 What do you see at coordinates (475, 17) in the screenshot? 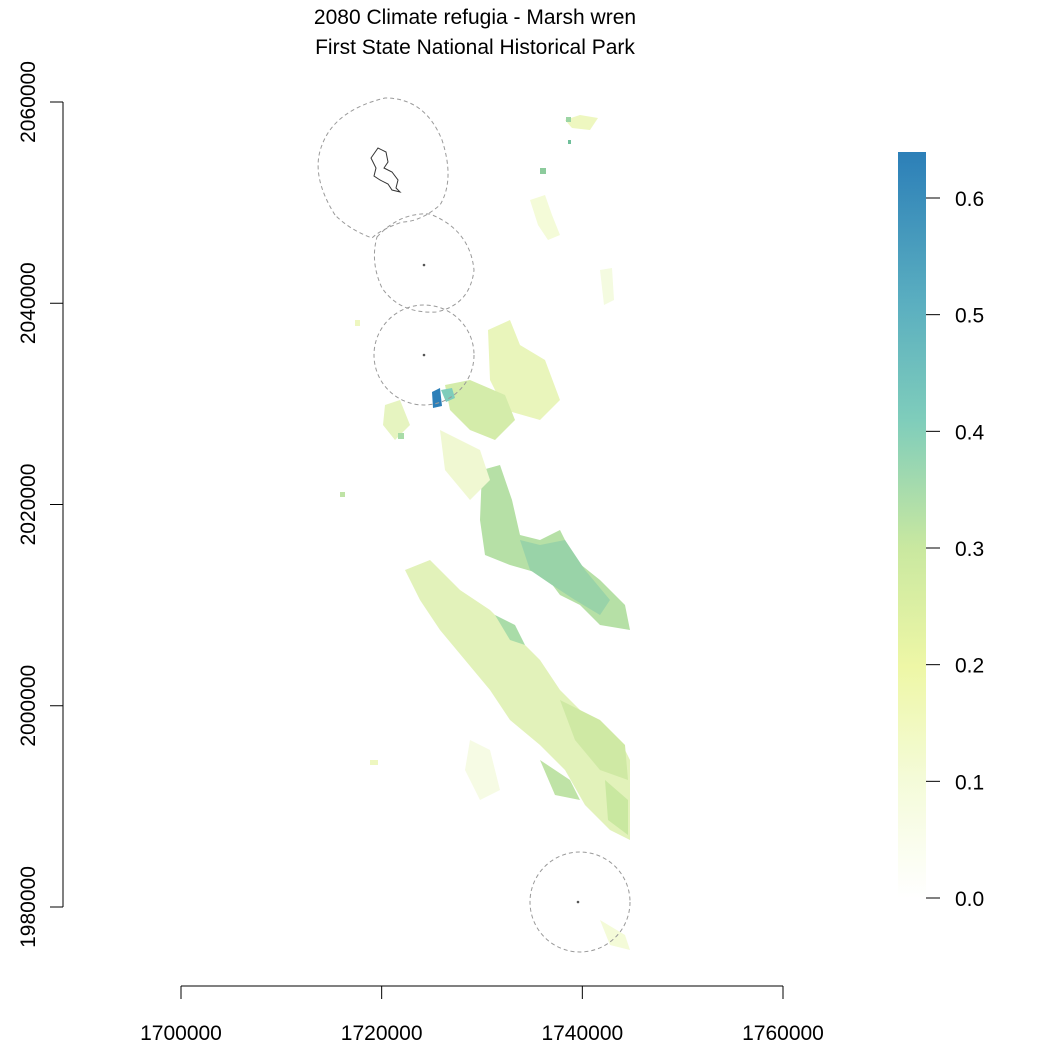
I see `map-title: 2080 Climate refugia - Marsh wren` at bounding box center [475, 17].